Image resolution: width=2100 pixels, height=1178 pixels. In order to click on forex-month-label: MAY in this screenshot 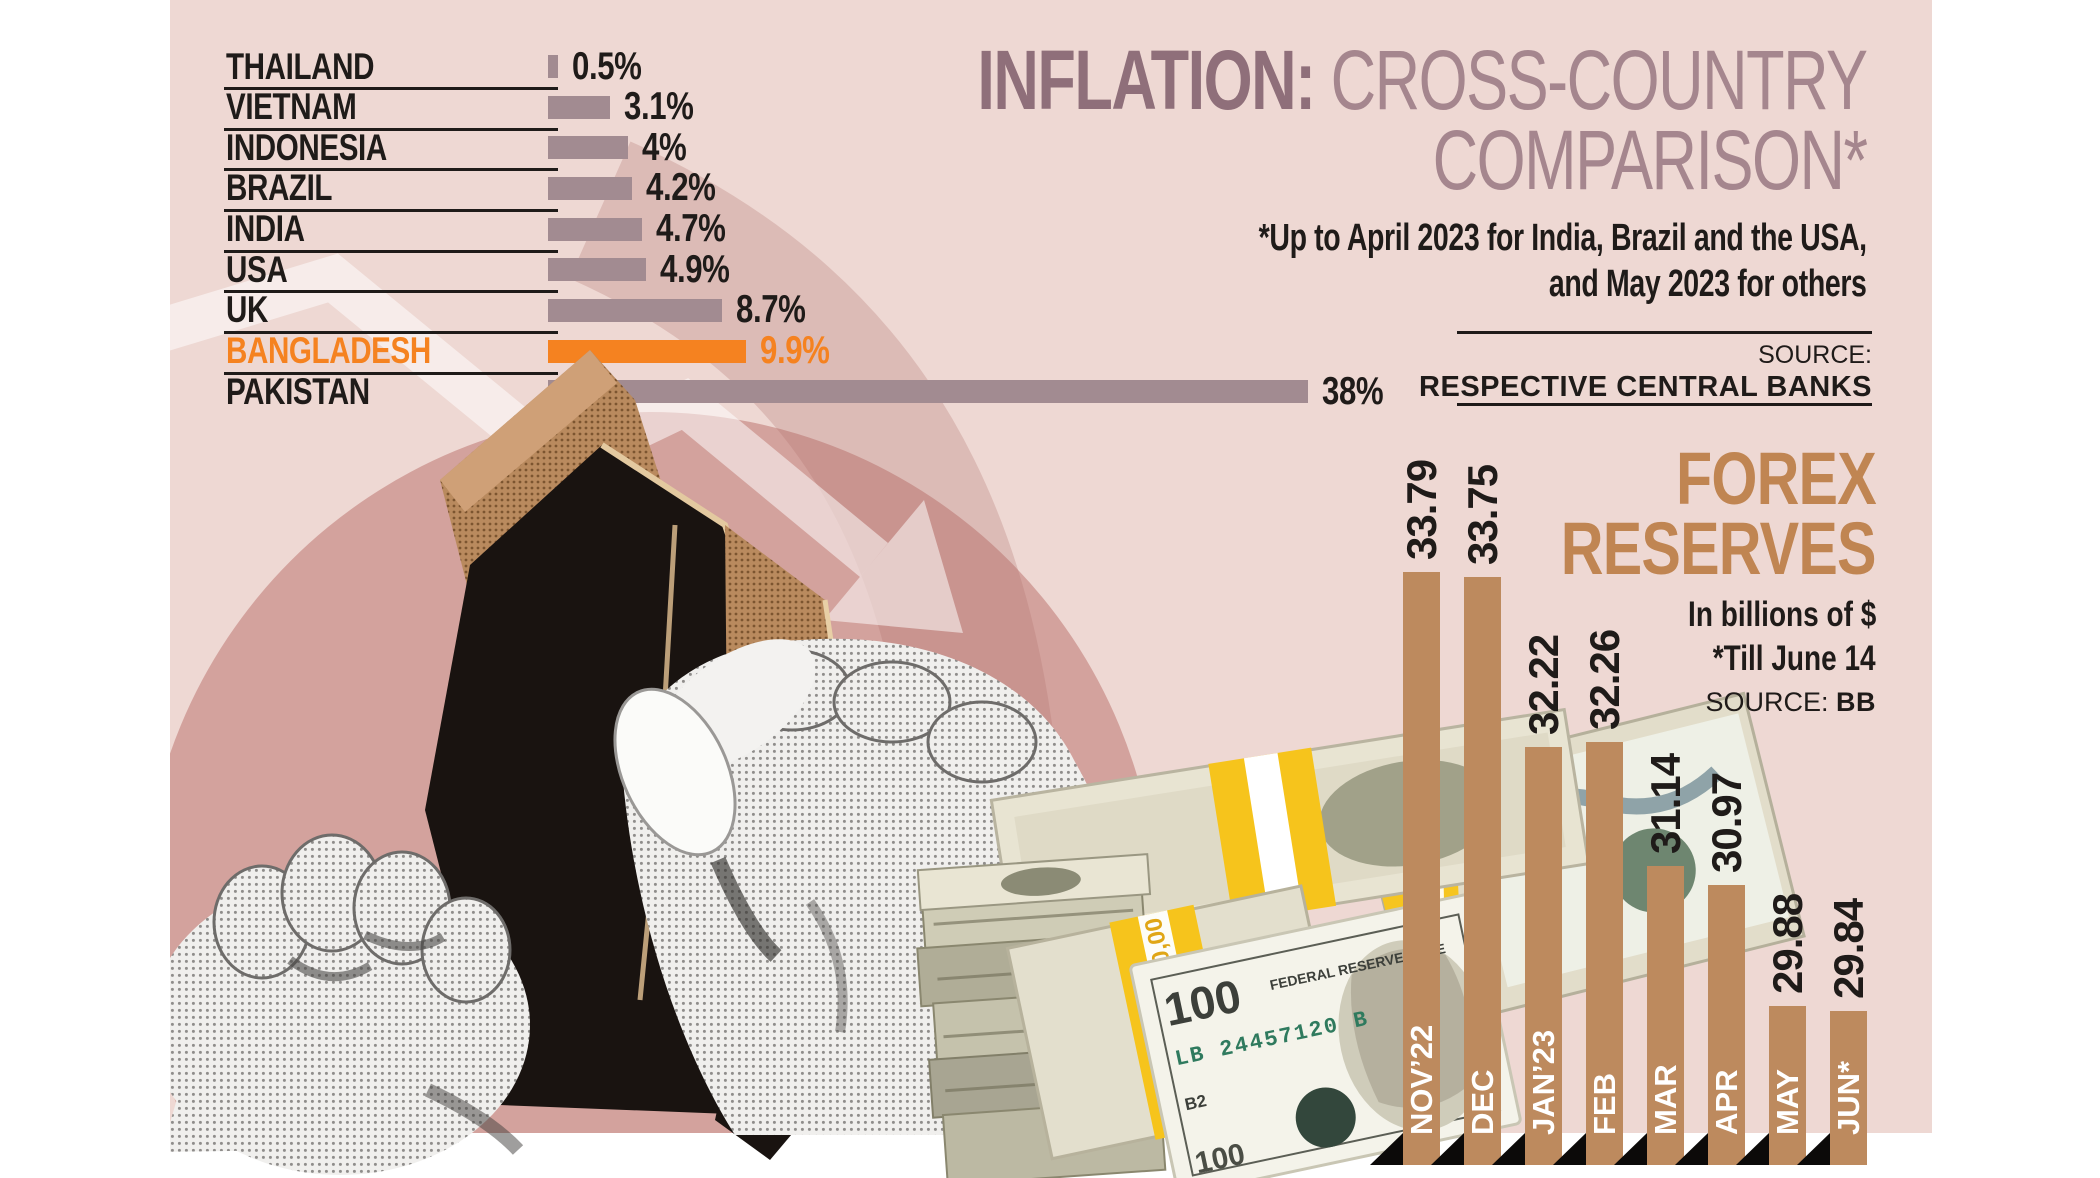, I will do `click(1787, 1101)`.